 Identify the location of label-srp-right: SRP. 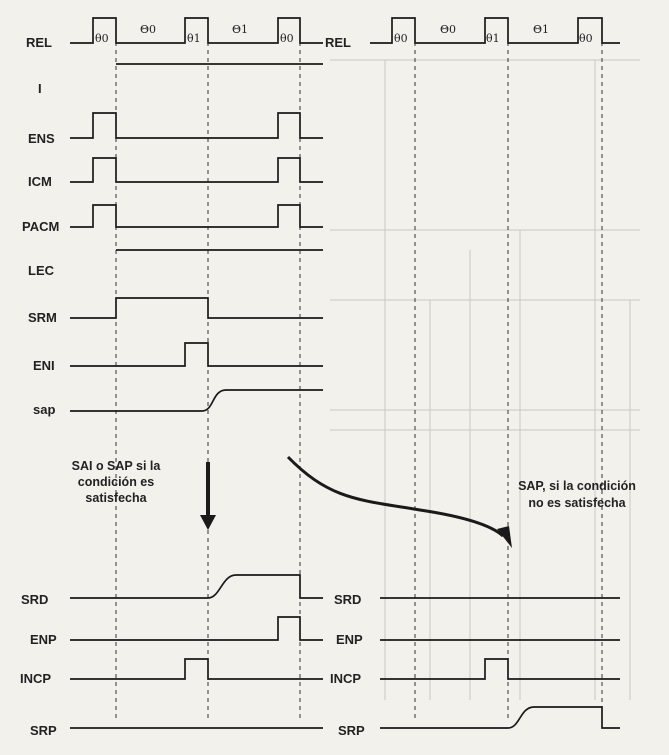
(351, 730).